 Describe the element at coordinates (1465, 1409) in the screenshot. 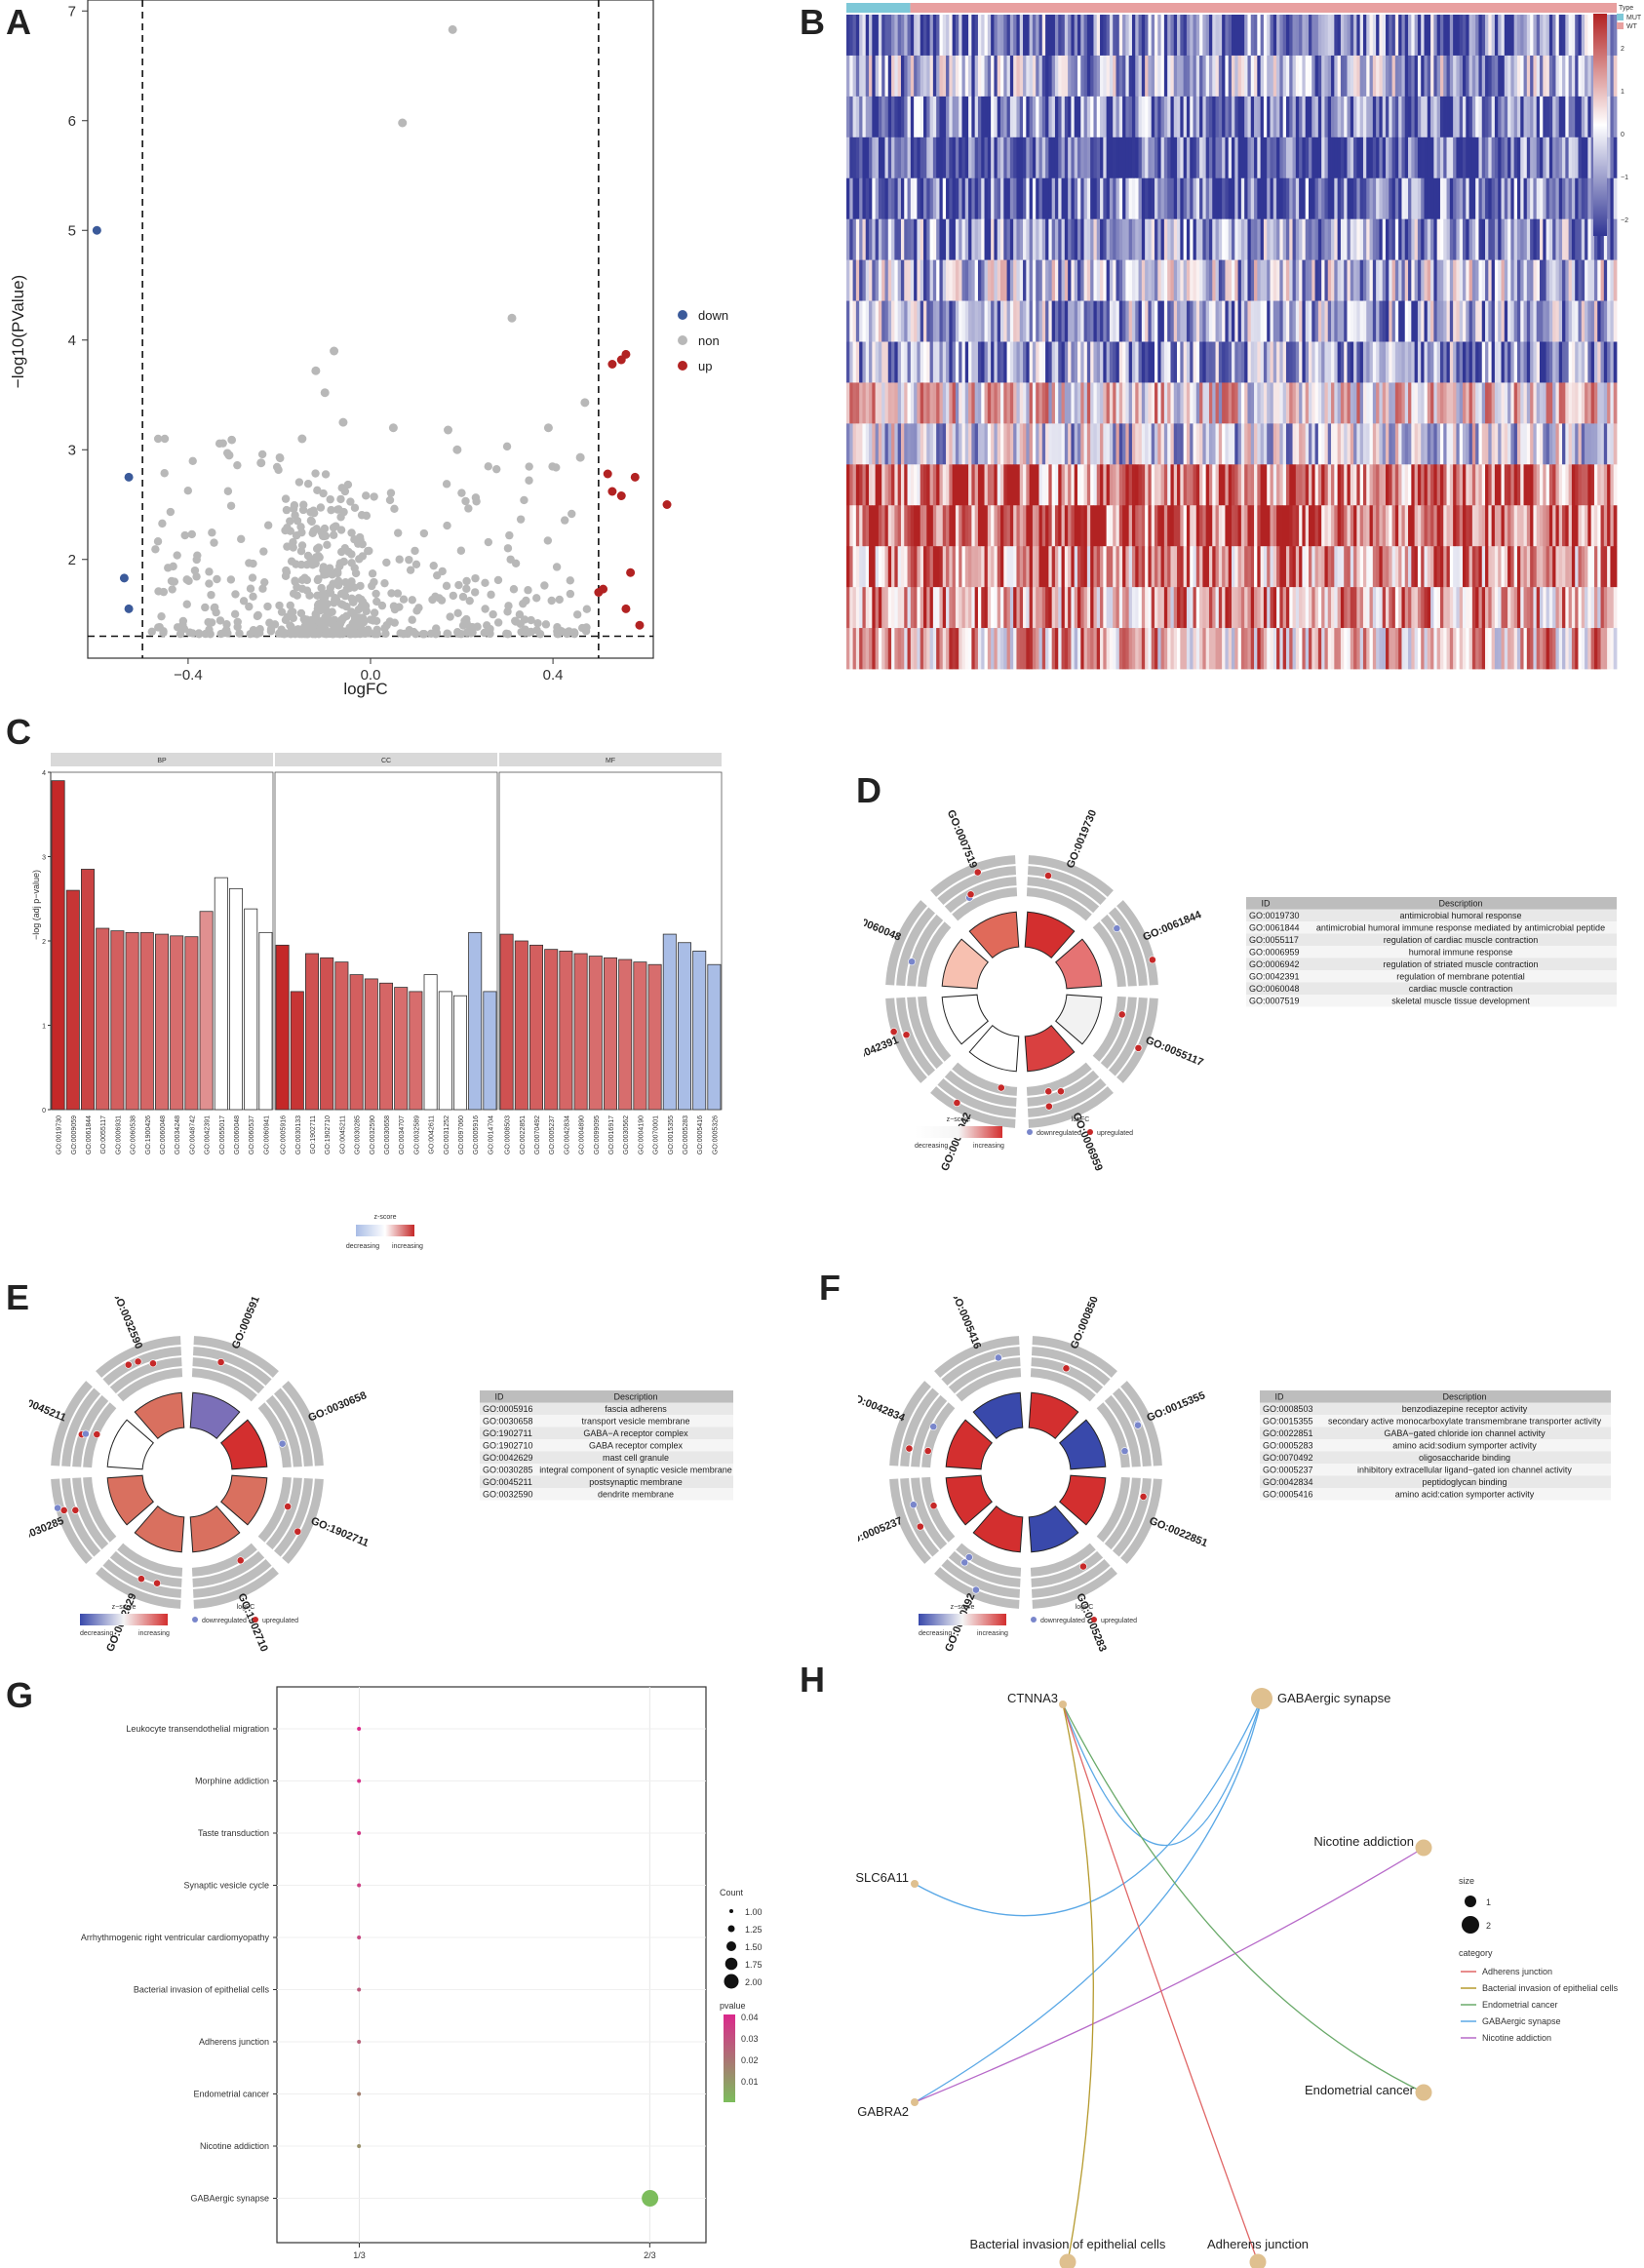

I see `go-table-description: benzodiazepine receptor activity` at that location.